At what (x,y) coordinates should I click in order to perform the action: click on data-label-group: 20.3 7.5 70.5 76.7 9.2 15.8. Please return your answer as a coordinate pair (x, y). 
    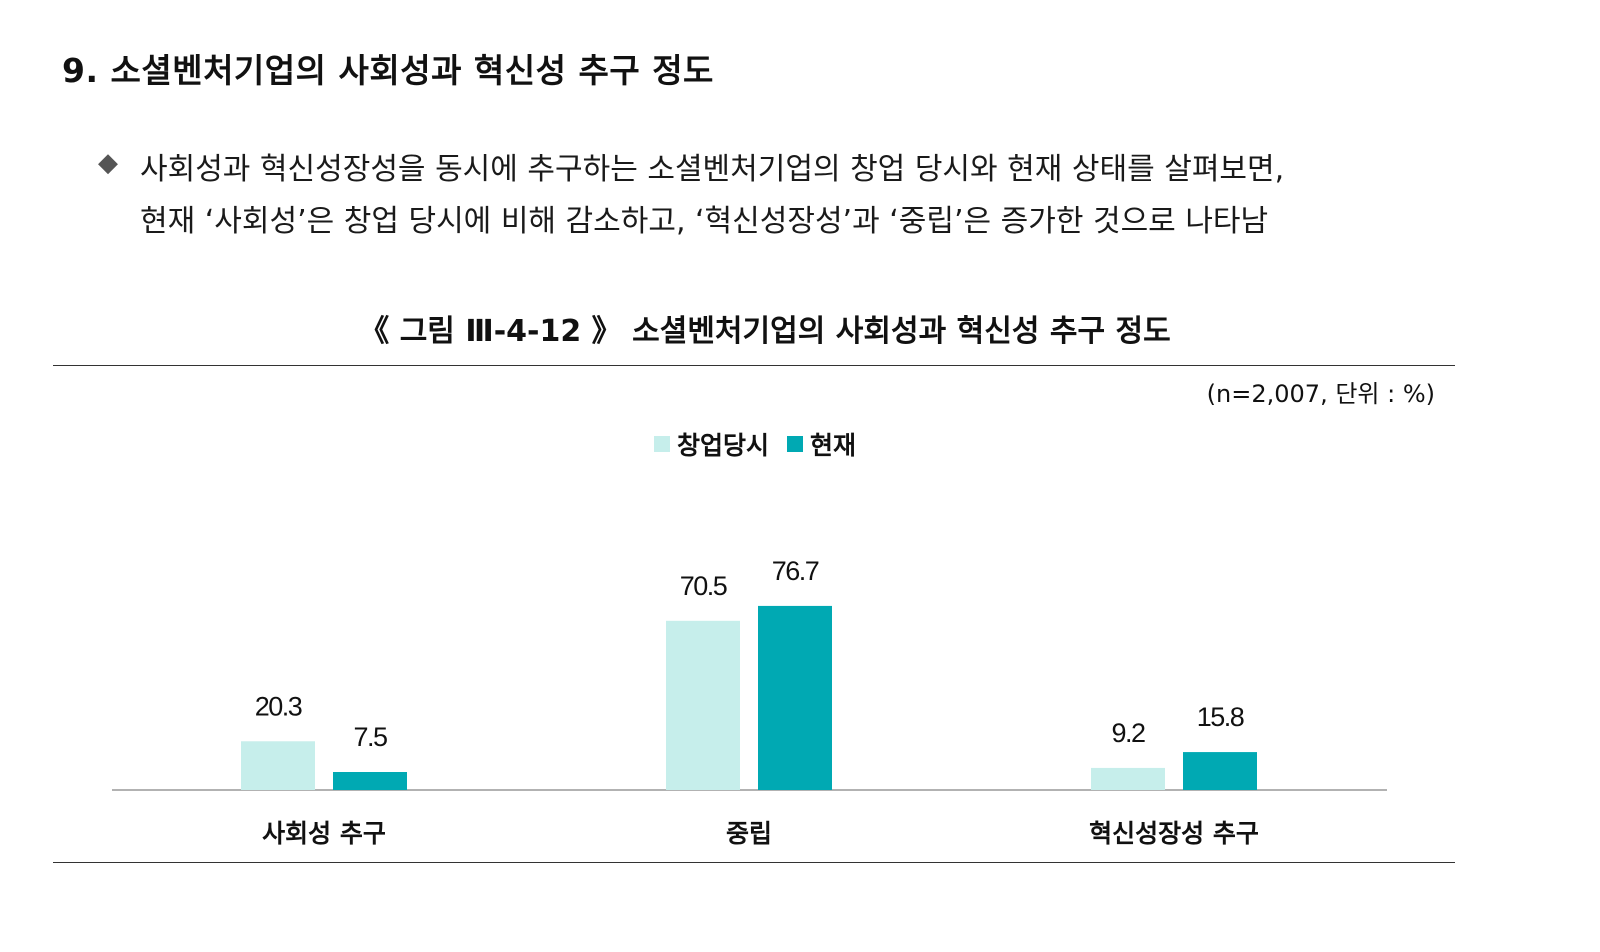
    Looking at the image, I should click on (750, 654).